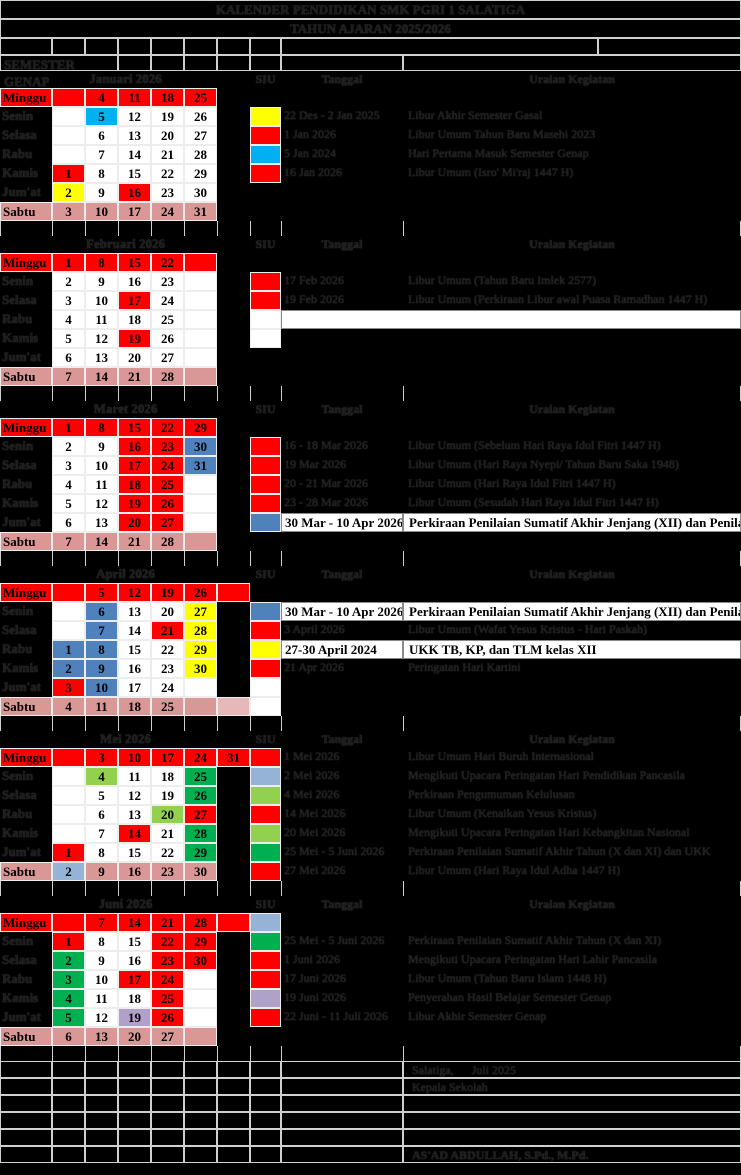  What do you see at coordinates (314, 667) in the screenshot?
I see `legend-date-cell: 21 Apr 2026` at bounding box center [314, 667].